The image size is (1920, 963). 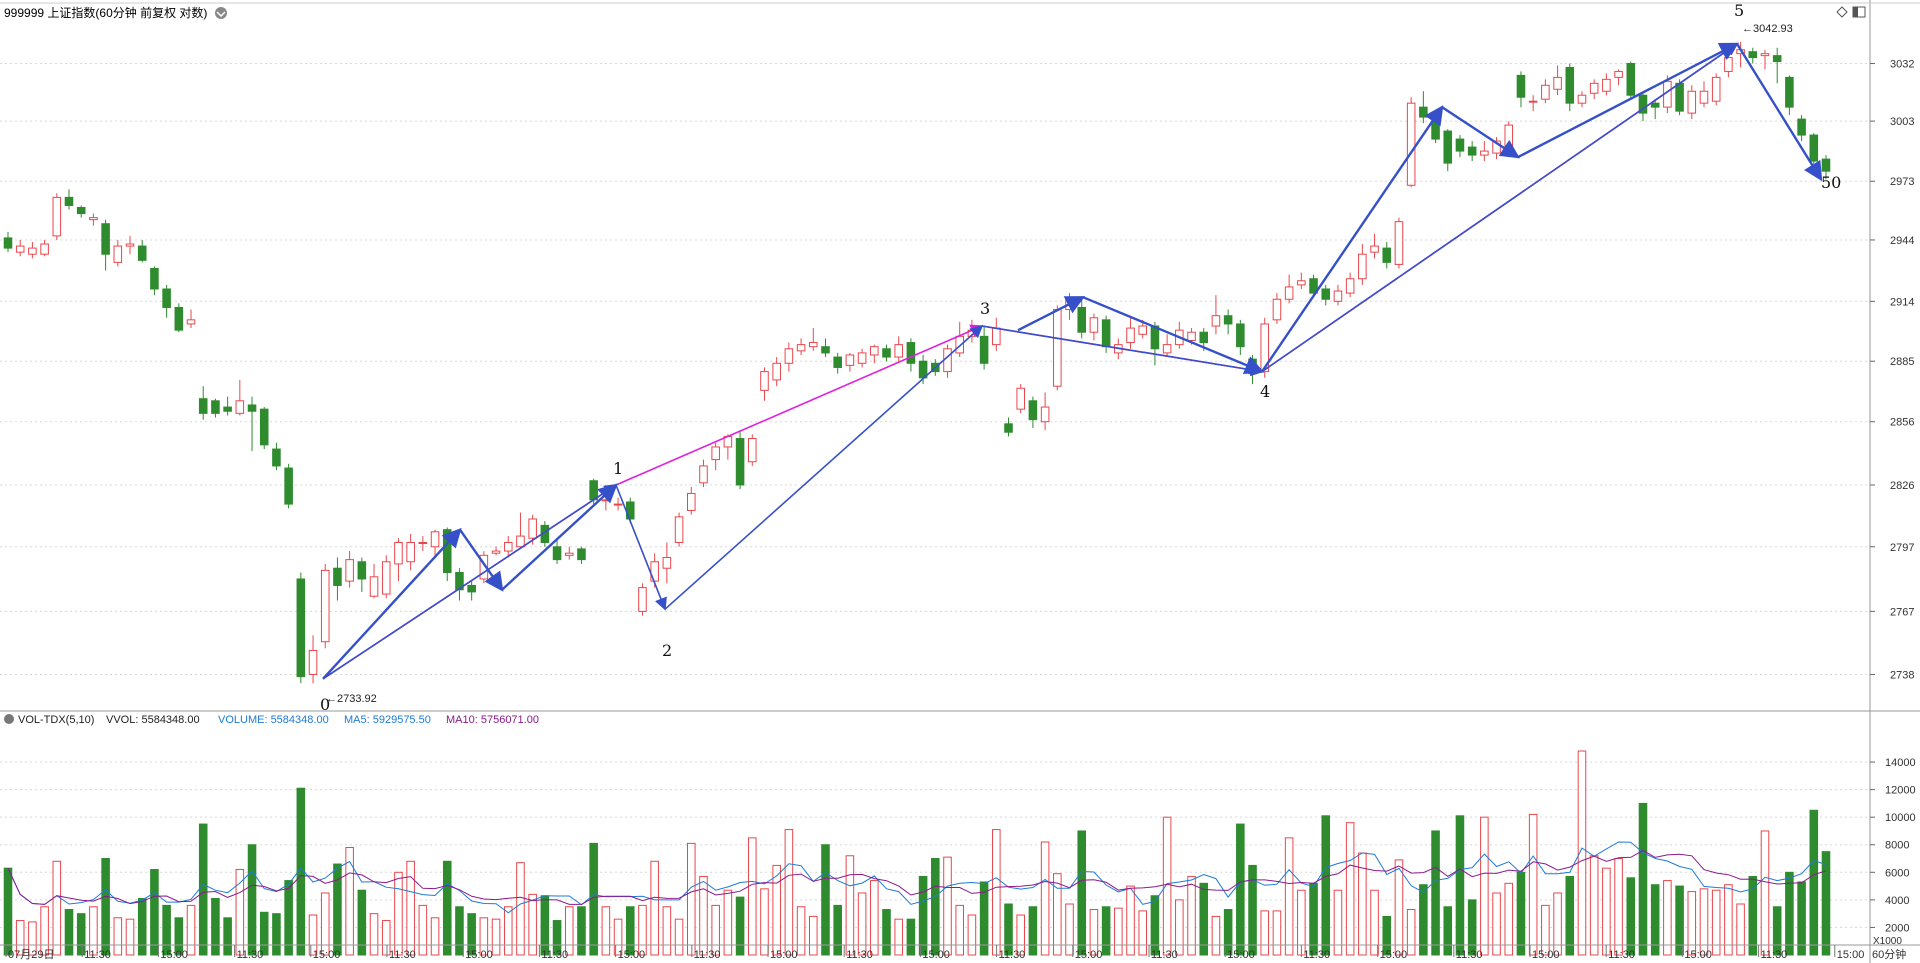 What do you see at coordinates (1902, 548) in the screenshot?
I see `price-tick-label: 2797` at bounding box center [1902, 548].